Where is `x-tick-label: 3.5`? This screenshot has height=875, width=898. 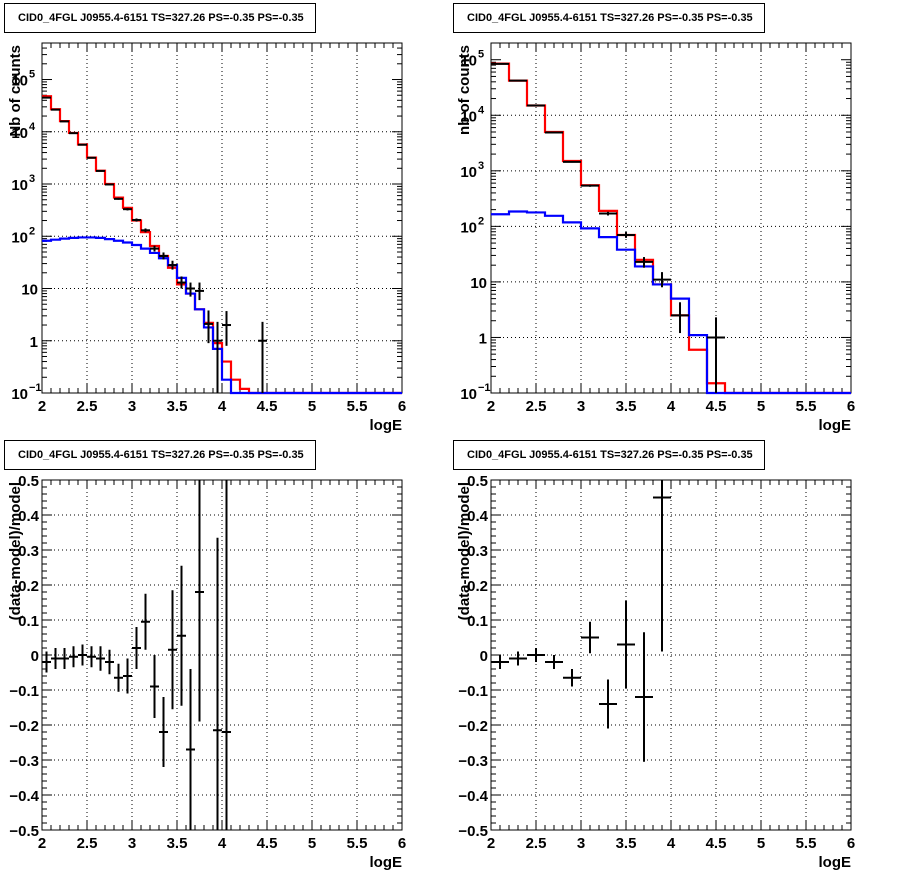 x-tick-label: 3.5 is located at coordinates (626, 406).